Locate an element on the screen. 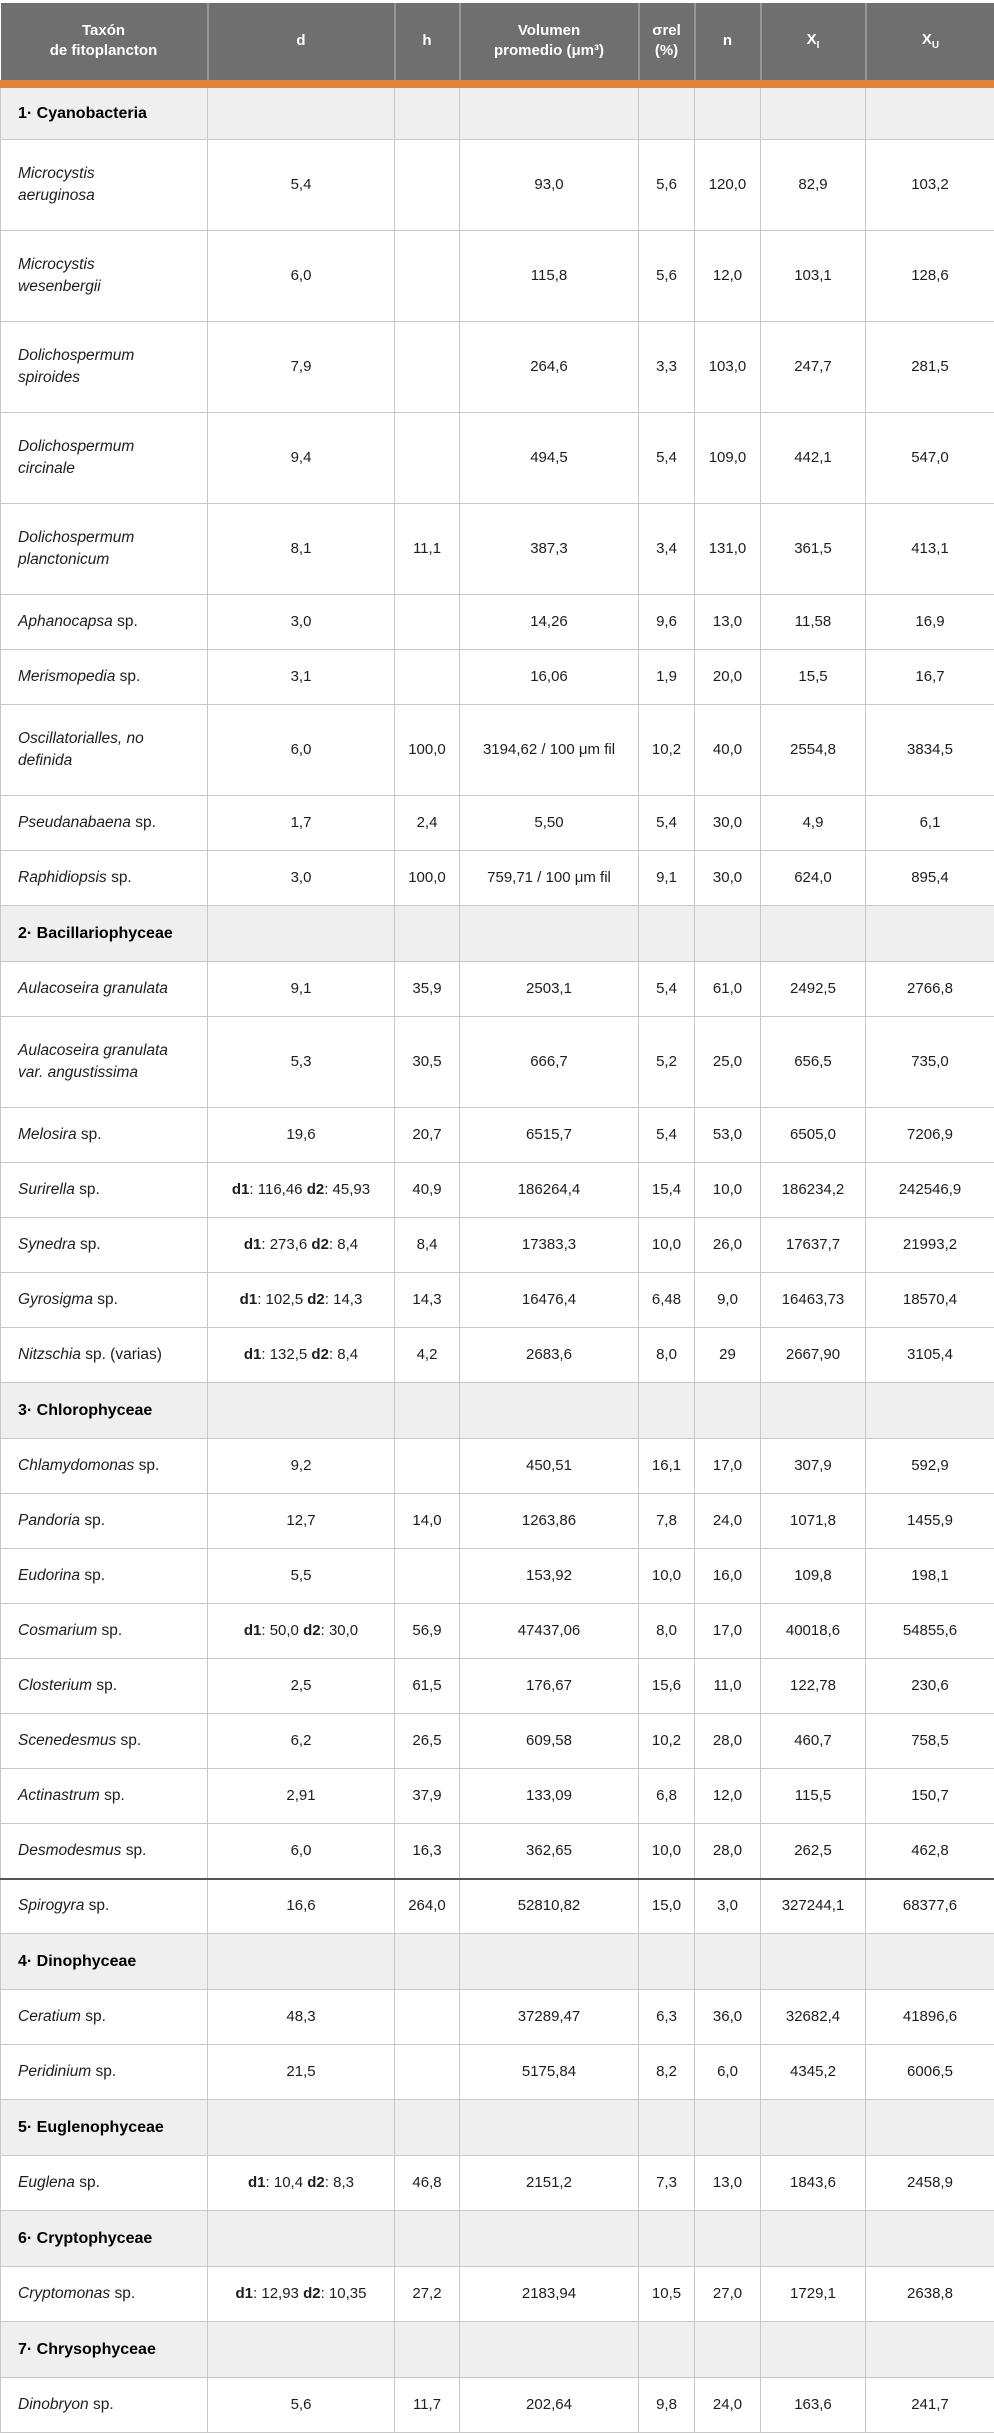 The width and height of the screenshot is (994, 2433). d-cell: 3,0 is located at coordinates (301, 878).